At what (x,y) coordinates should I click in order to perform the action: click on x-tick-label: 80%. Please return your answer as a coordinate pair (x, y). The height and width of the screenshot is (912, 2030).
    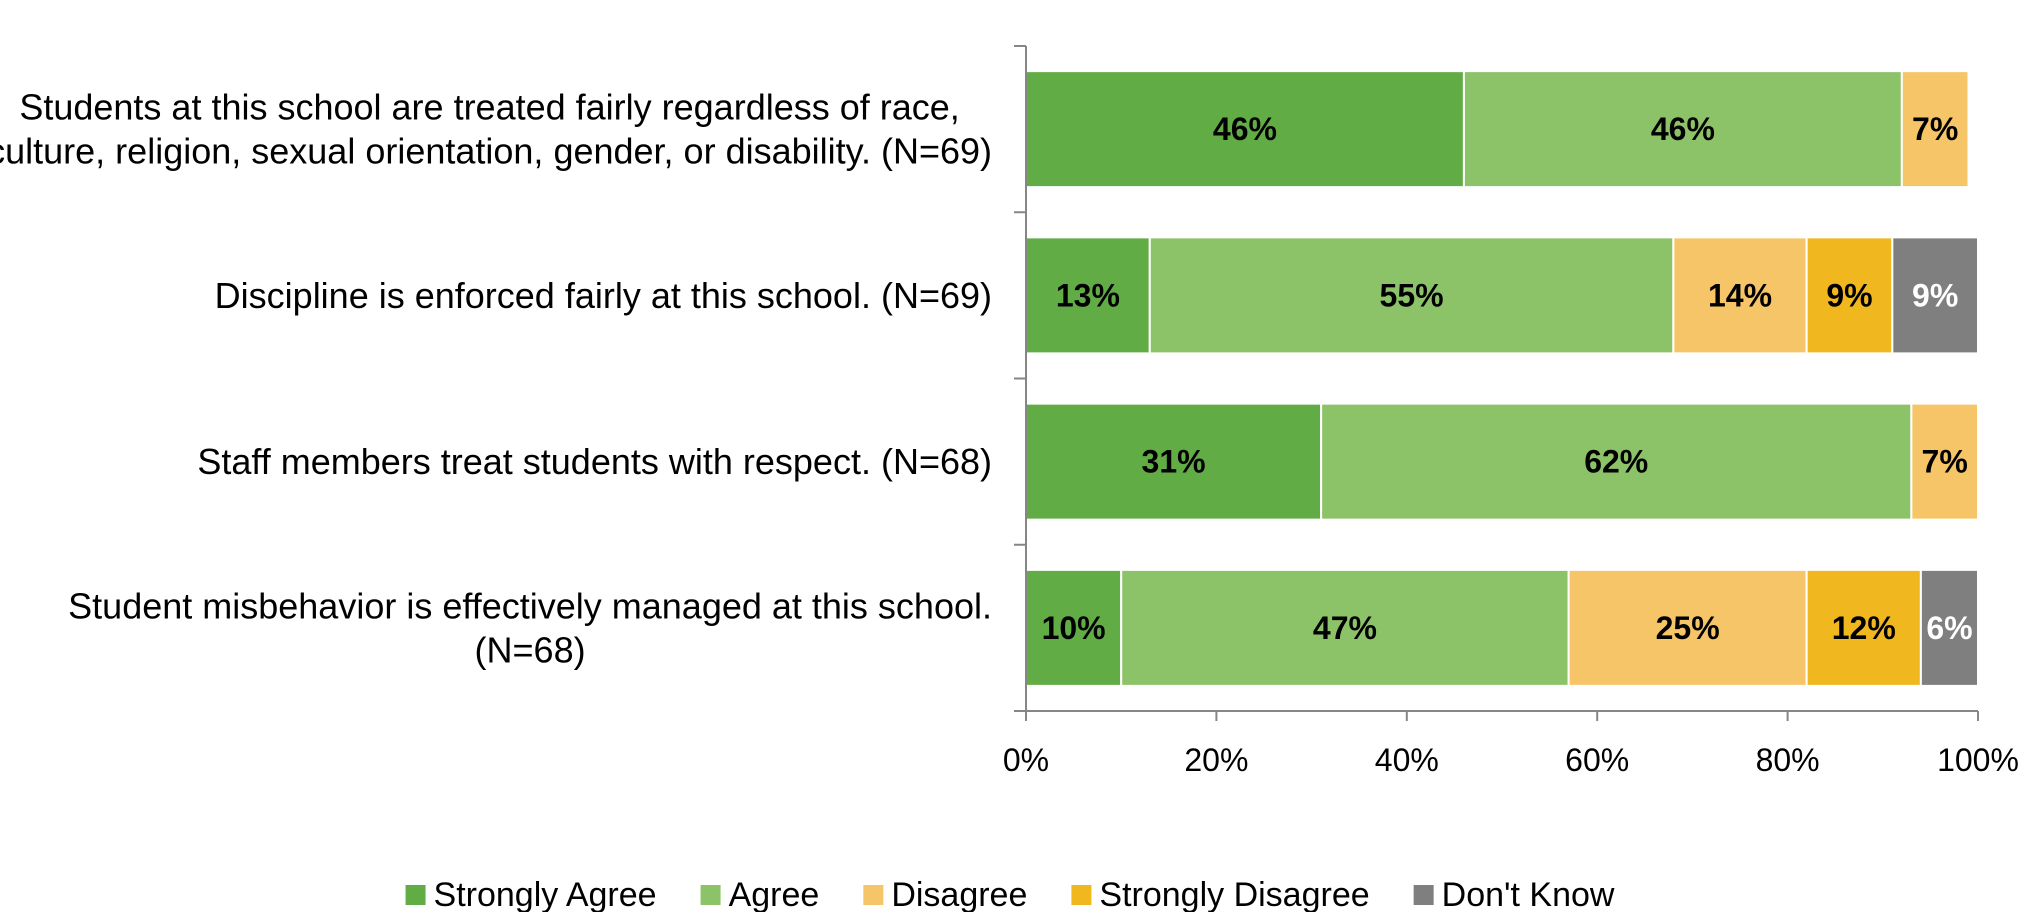
    Looking at the image, I should click on (1788, 760).